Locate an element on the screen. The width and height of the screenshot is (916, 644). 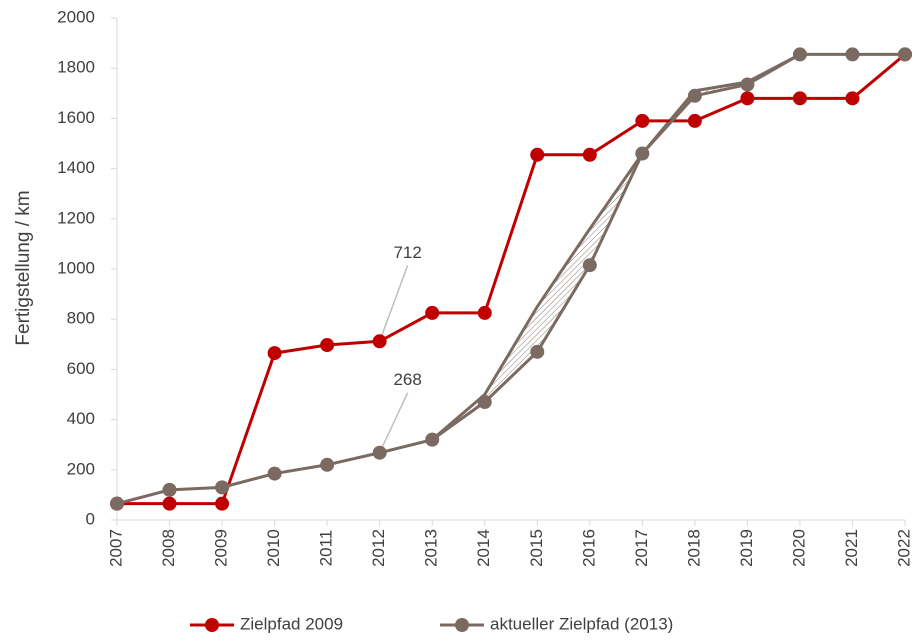
x-tick-label: 2010 is located at coordinates (273, 548).